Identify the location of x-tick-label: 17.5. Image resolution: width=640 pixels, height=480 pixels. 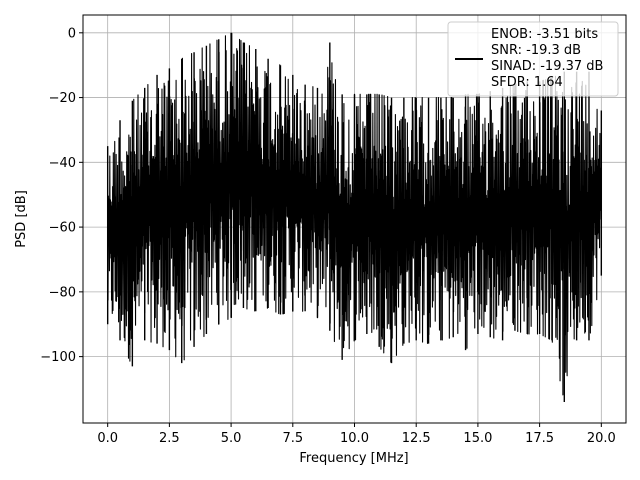
(539, 438).